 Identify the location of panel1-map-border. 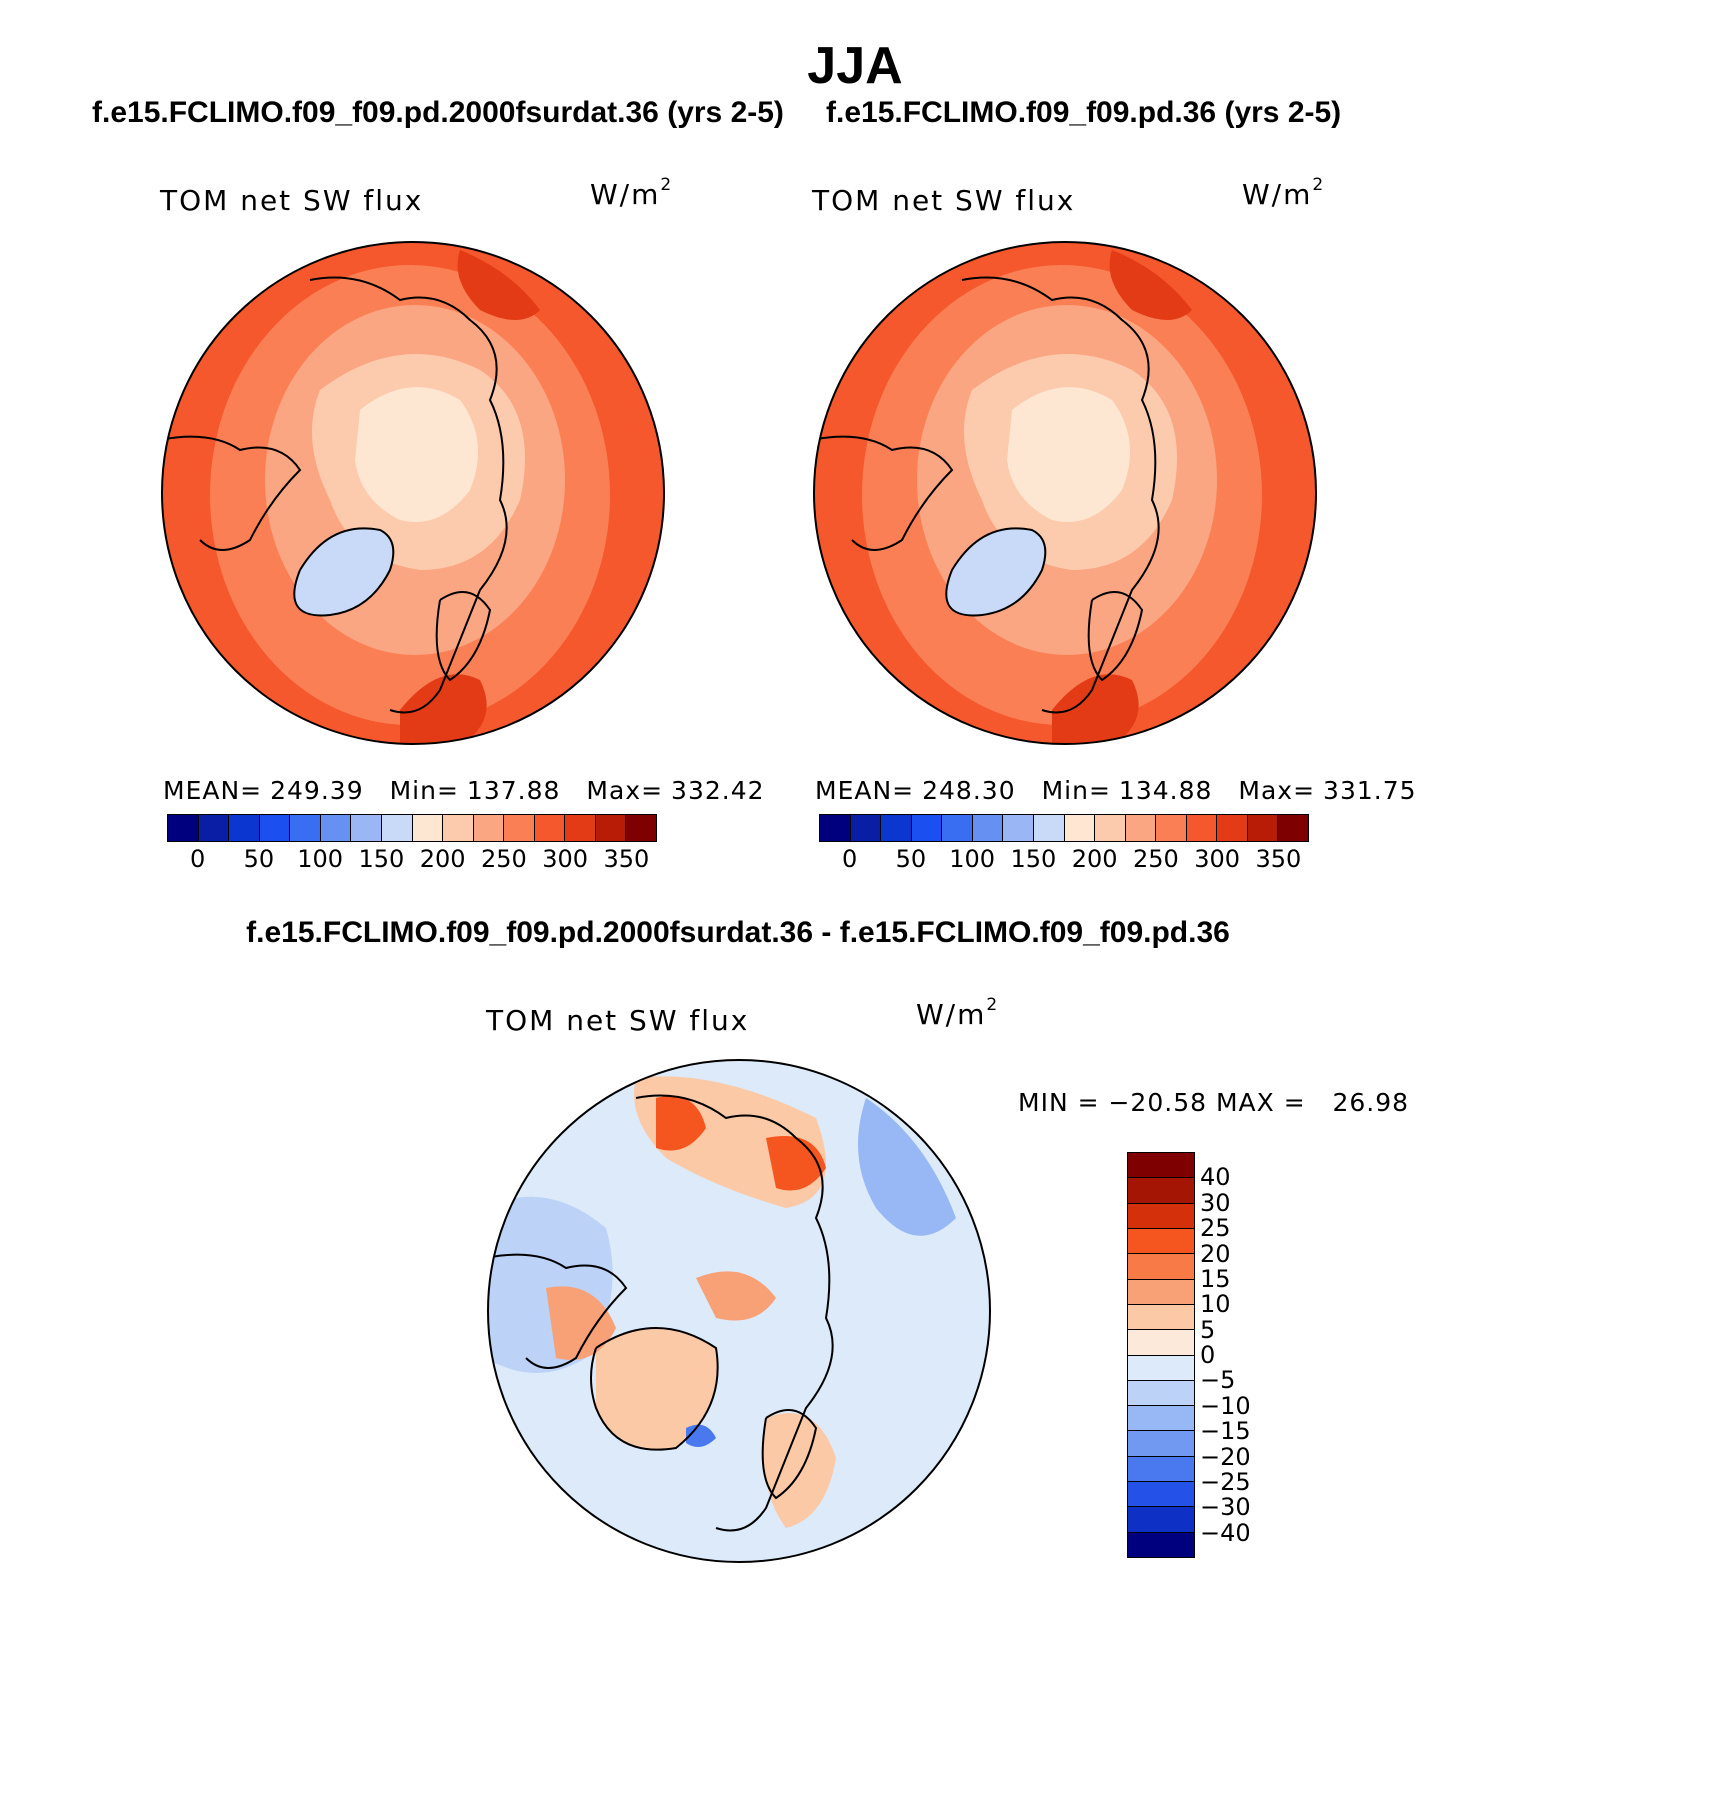
(413, 493).